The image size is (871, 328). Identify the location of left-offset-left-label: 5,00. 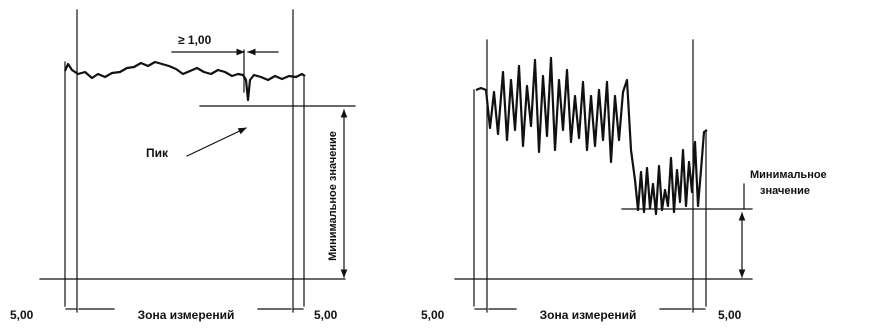
(22, 315).